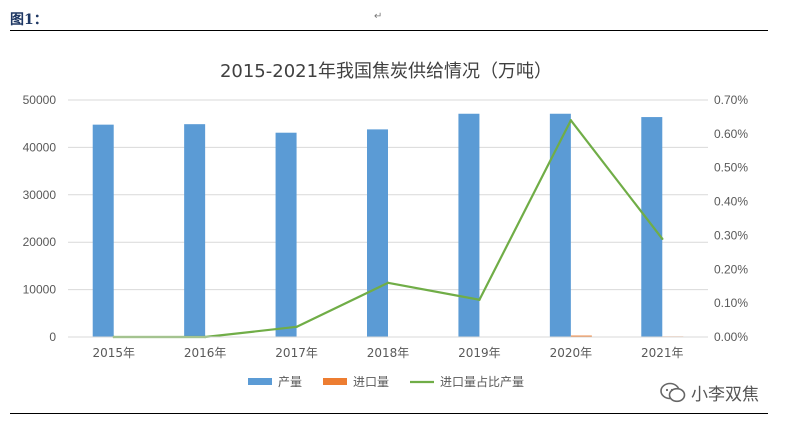 The height and width of the screenshot is (426, 793). Describe the element at coordinates (731, 269) in the screenshot. I see `right-tick-label: 0.20%` at that location.